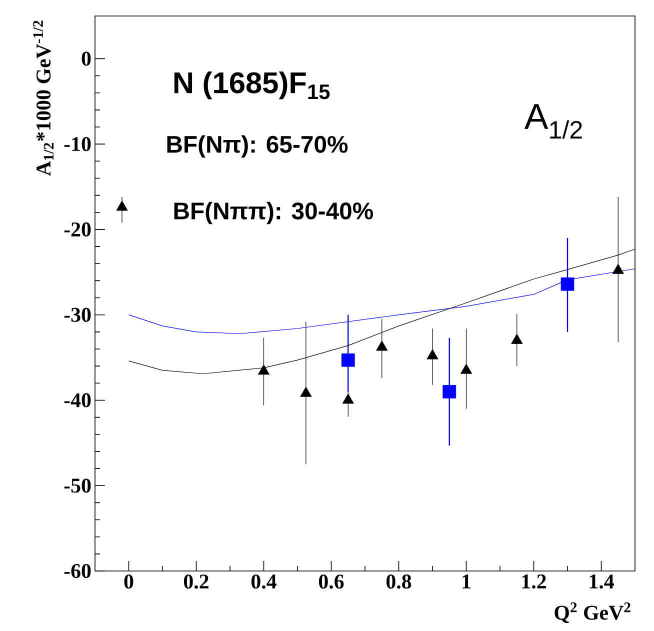  Describe the element at coordinates (534, 581) in the screenshot. I see `x-tick-label: 1.2` at that location.